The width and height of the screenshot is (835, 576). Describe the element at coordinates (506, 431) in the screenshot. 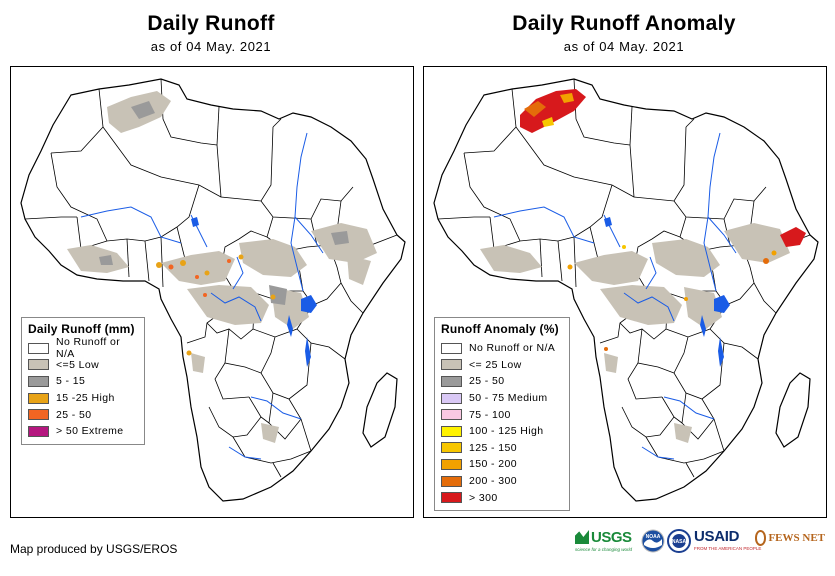

I see `right-legend-label: 100 - 125 High` at that location.